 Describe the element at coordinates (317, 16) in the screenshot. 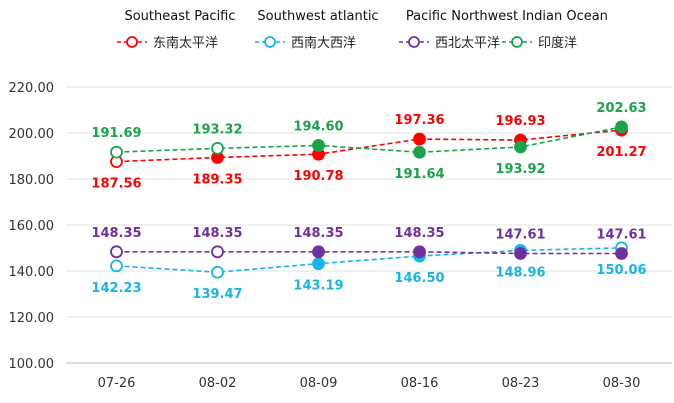

I see `legend-english-label: Southwest atlantic` at that location.